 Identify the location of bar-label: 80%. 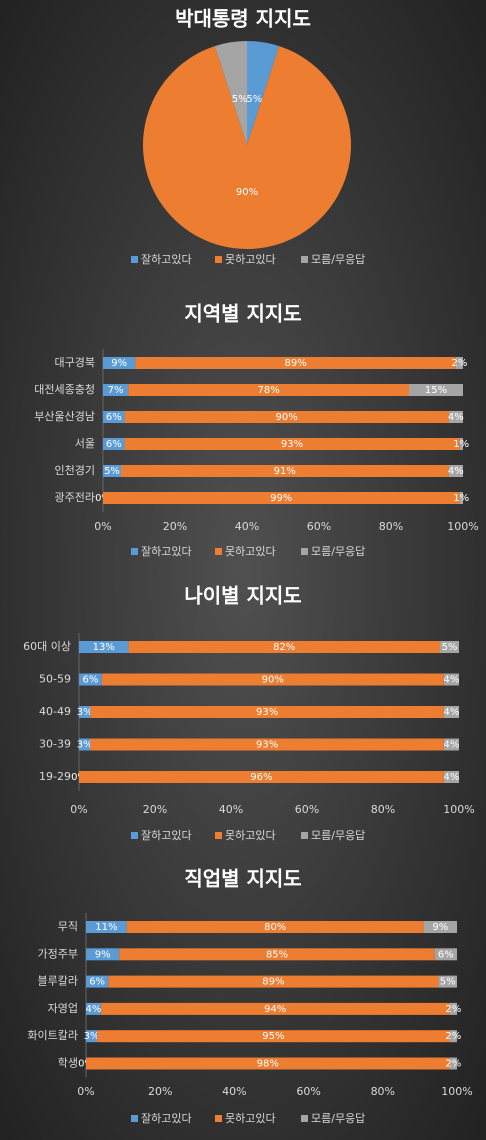
(275, 927).